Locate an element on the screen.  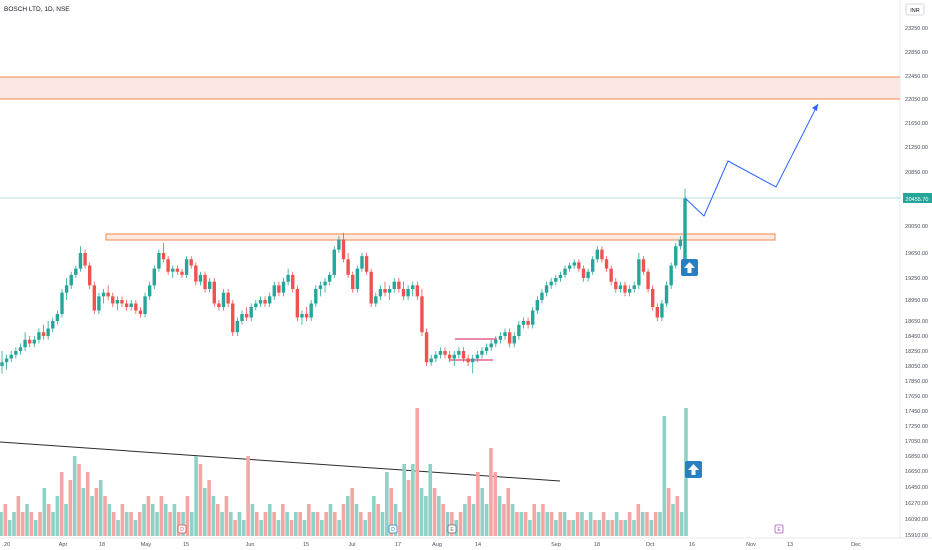
price-tick-label: 17050.00 is located at coordinates (916, 442).